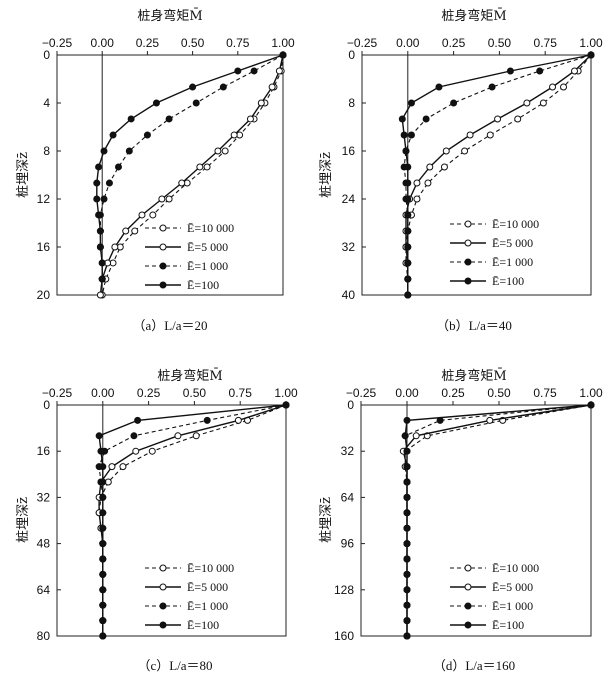 Image resolution: width=609 pixels, height=679 pixels. Describe the element at coordinates (326, 175) in the screenshot. I see `panel-b-y-title: 桩埋深z̄` at that location.